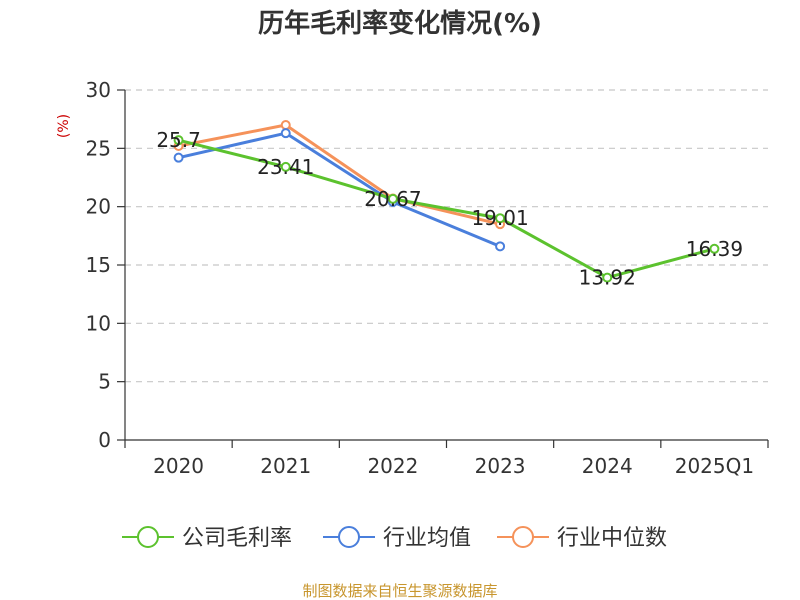 This screenshot has width=800, height=600. What do you see at coordinates (64, 126) in the screenshot?
I see `y-axis-label: (%)` at bounding box center [64, 126].